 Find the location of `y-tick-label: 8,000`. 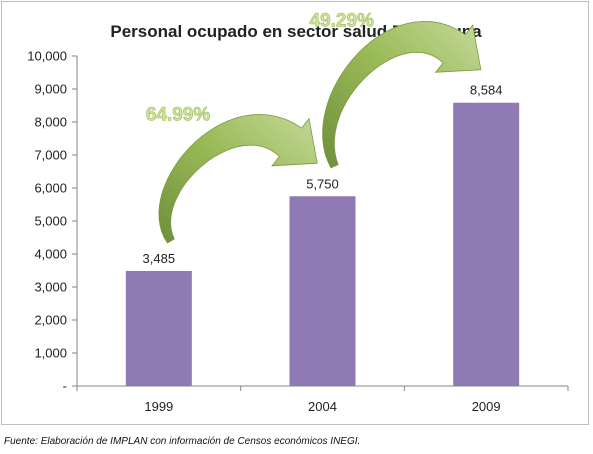

y-tick-label: 8,000 is located at coordinates (50, 122).